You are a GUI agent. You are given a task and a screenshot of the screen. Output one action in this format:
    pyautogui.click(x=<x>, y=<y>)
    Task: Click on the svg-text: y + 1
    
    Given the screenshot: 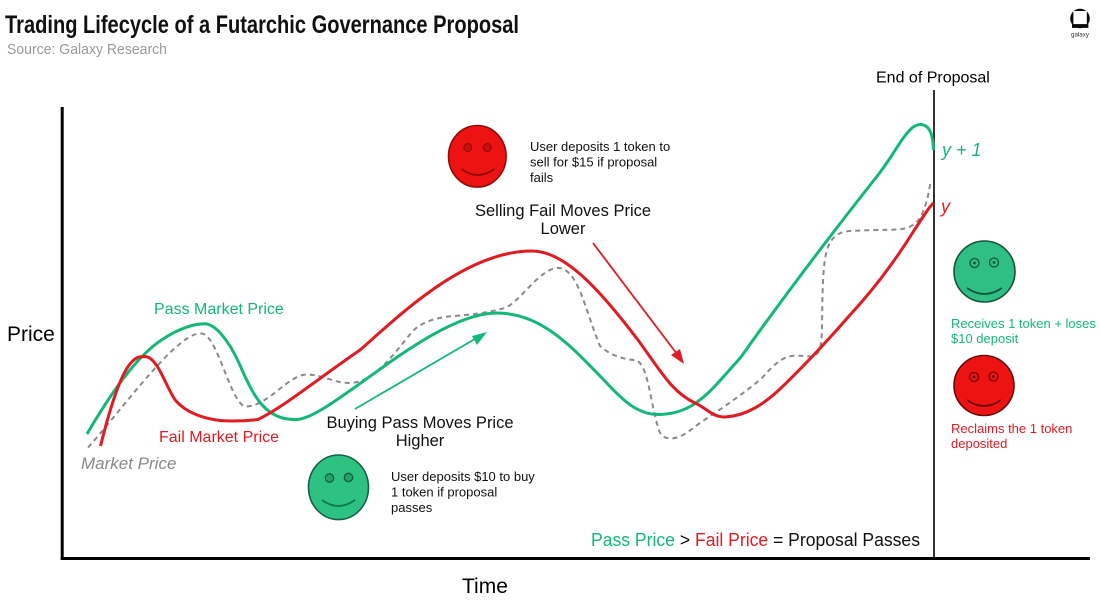 What is the action you would take?
    pyautogui.click(x=961, y=150)
    